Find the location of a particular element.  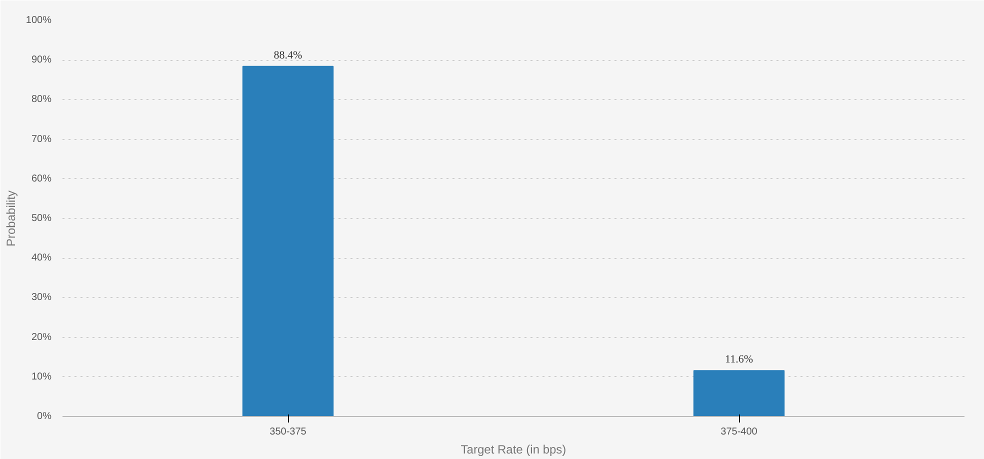

y-tick-label: 0% is located at coordinates (44, 416).